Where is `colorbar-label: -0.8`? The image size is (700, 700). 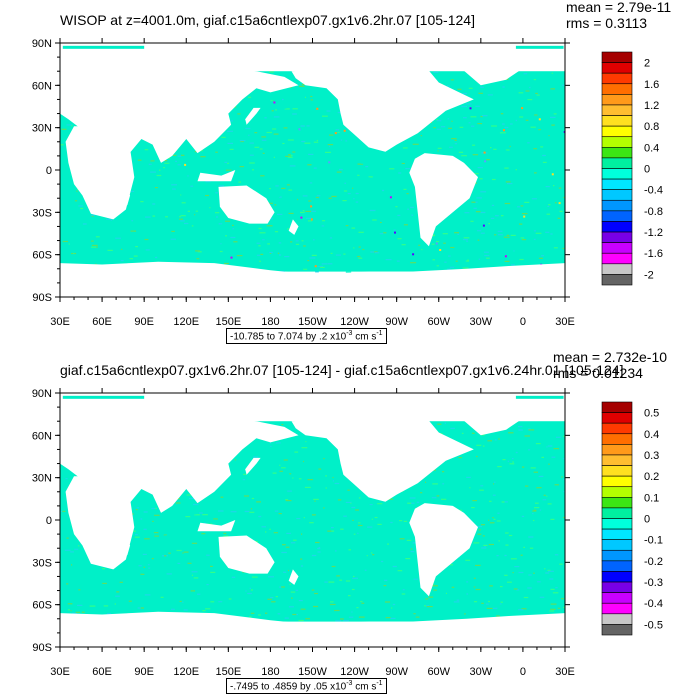 colorbar-label: -0.8 is located at coordinates (653, 212).